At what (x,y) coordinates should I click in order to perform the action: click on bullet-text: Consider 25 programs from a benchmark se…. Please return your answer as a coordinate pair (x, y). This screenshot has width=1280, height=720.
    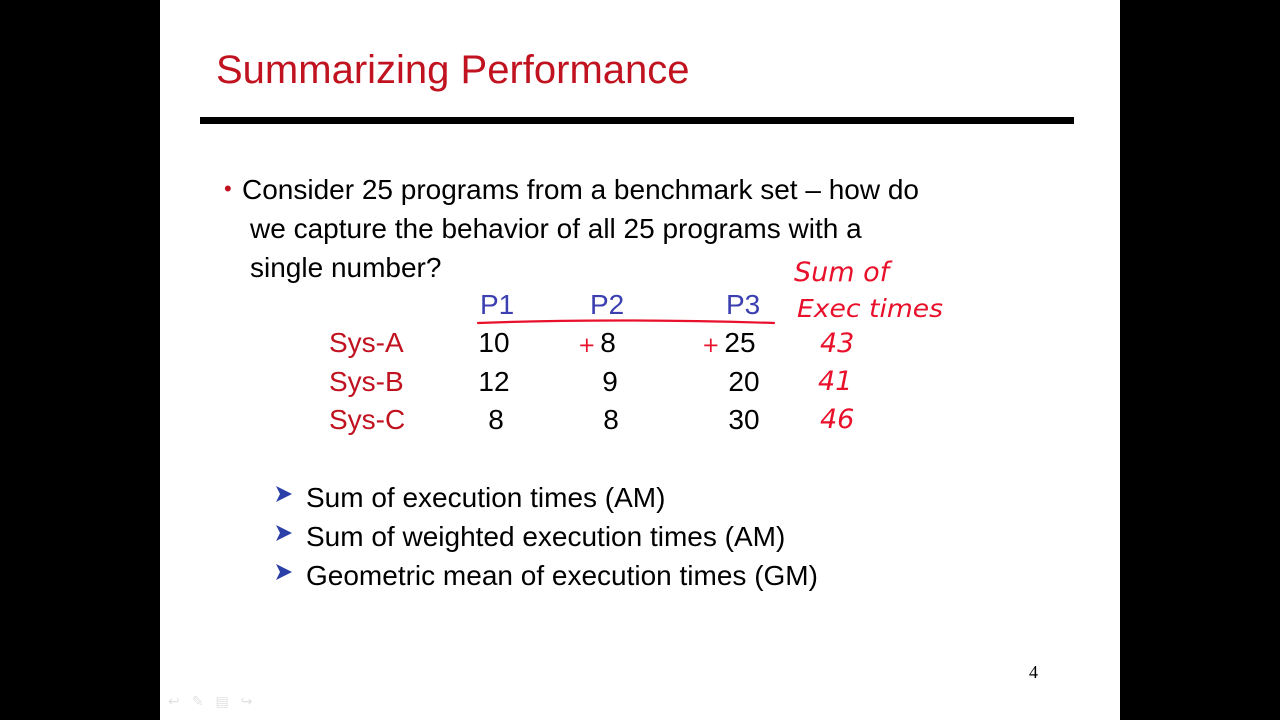
    Looking at the image, I should click on (637, 228).